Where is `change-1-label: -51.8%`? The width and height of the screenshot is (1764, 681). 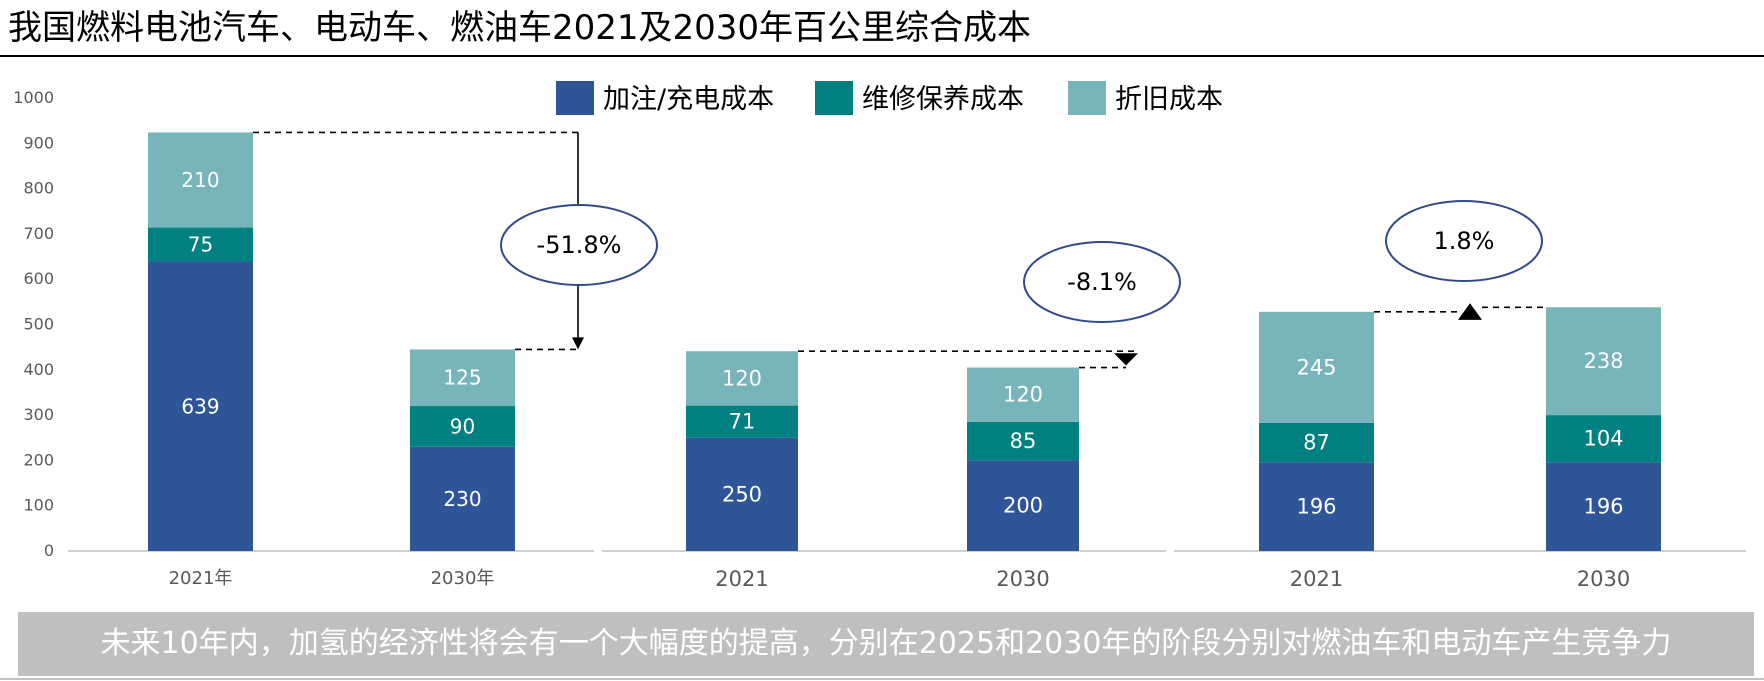
change-1-label: -51.8% is located at coordinates (579, 245).